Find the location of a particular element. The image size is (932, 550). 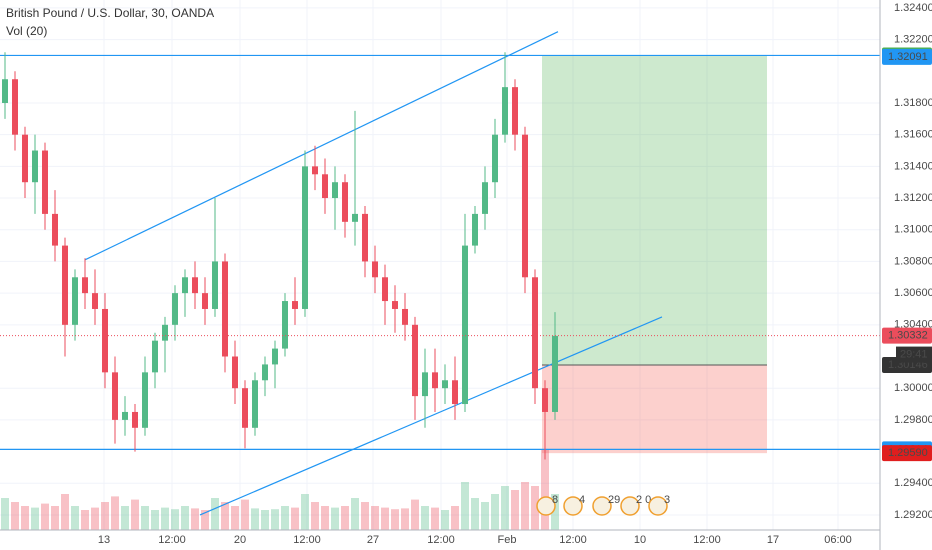

event-label: 8 is located at coordinates (555, 500).